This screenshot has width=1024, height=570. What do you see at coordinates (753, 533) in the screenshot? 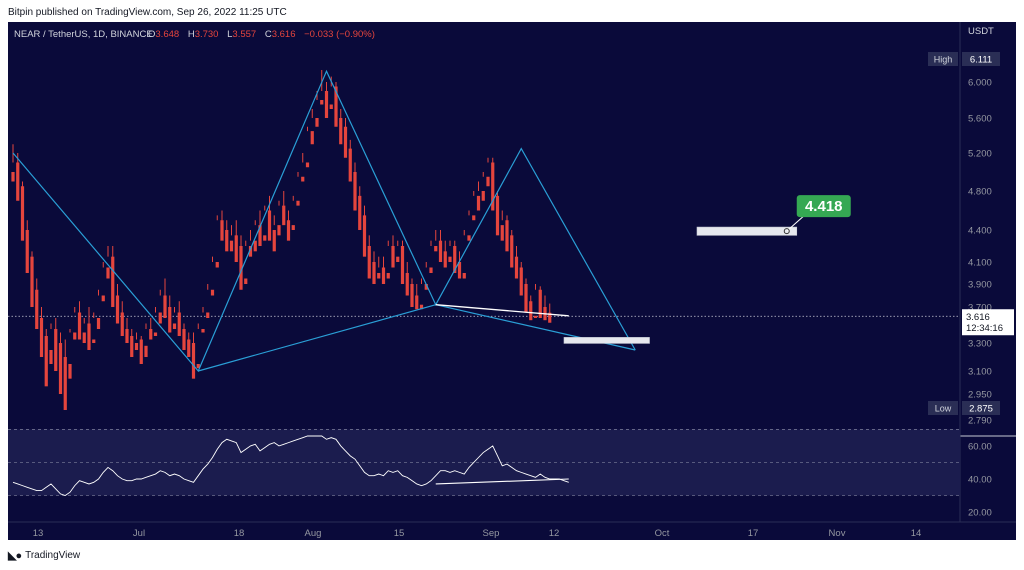
I see `time-tick-label: 17` at bounding box center [753, 533].